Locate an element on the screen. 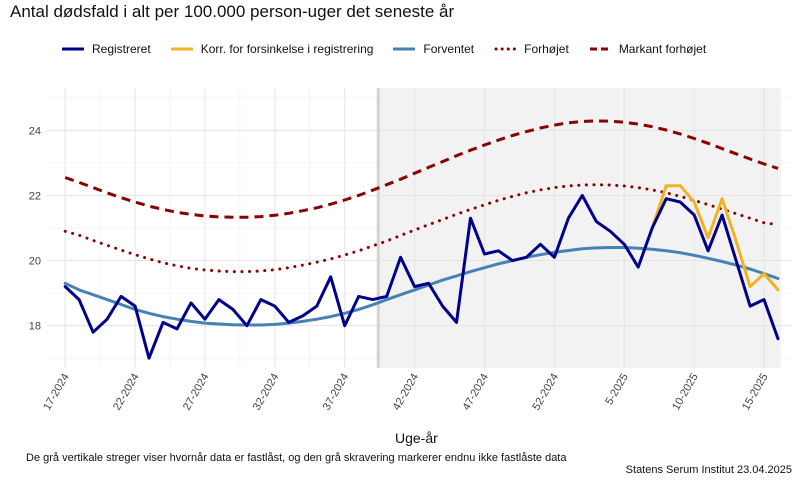 The image size is (800, 480). x-tick-label: 37-2024 is located at coordinates (336, 392).